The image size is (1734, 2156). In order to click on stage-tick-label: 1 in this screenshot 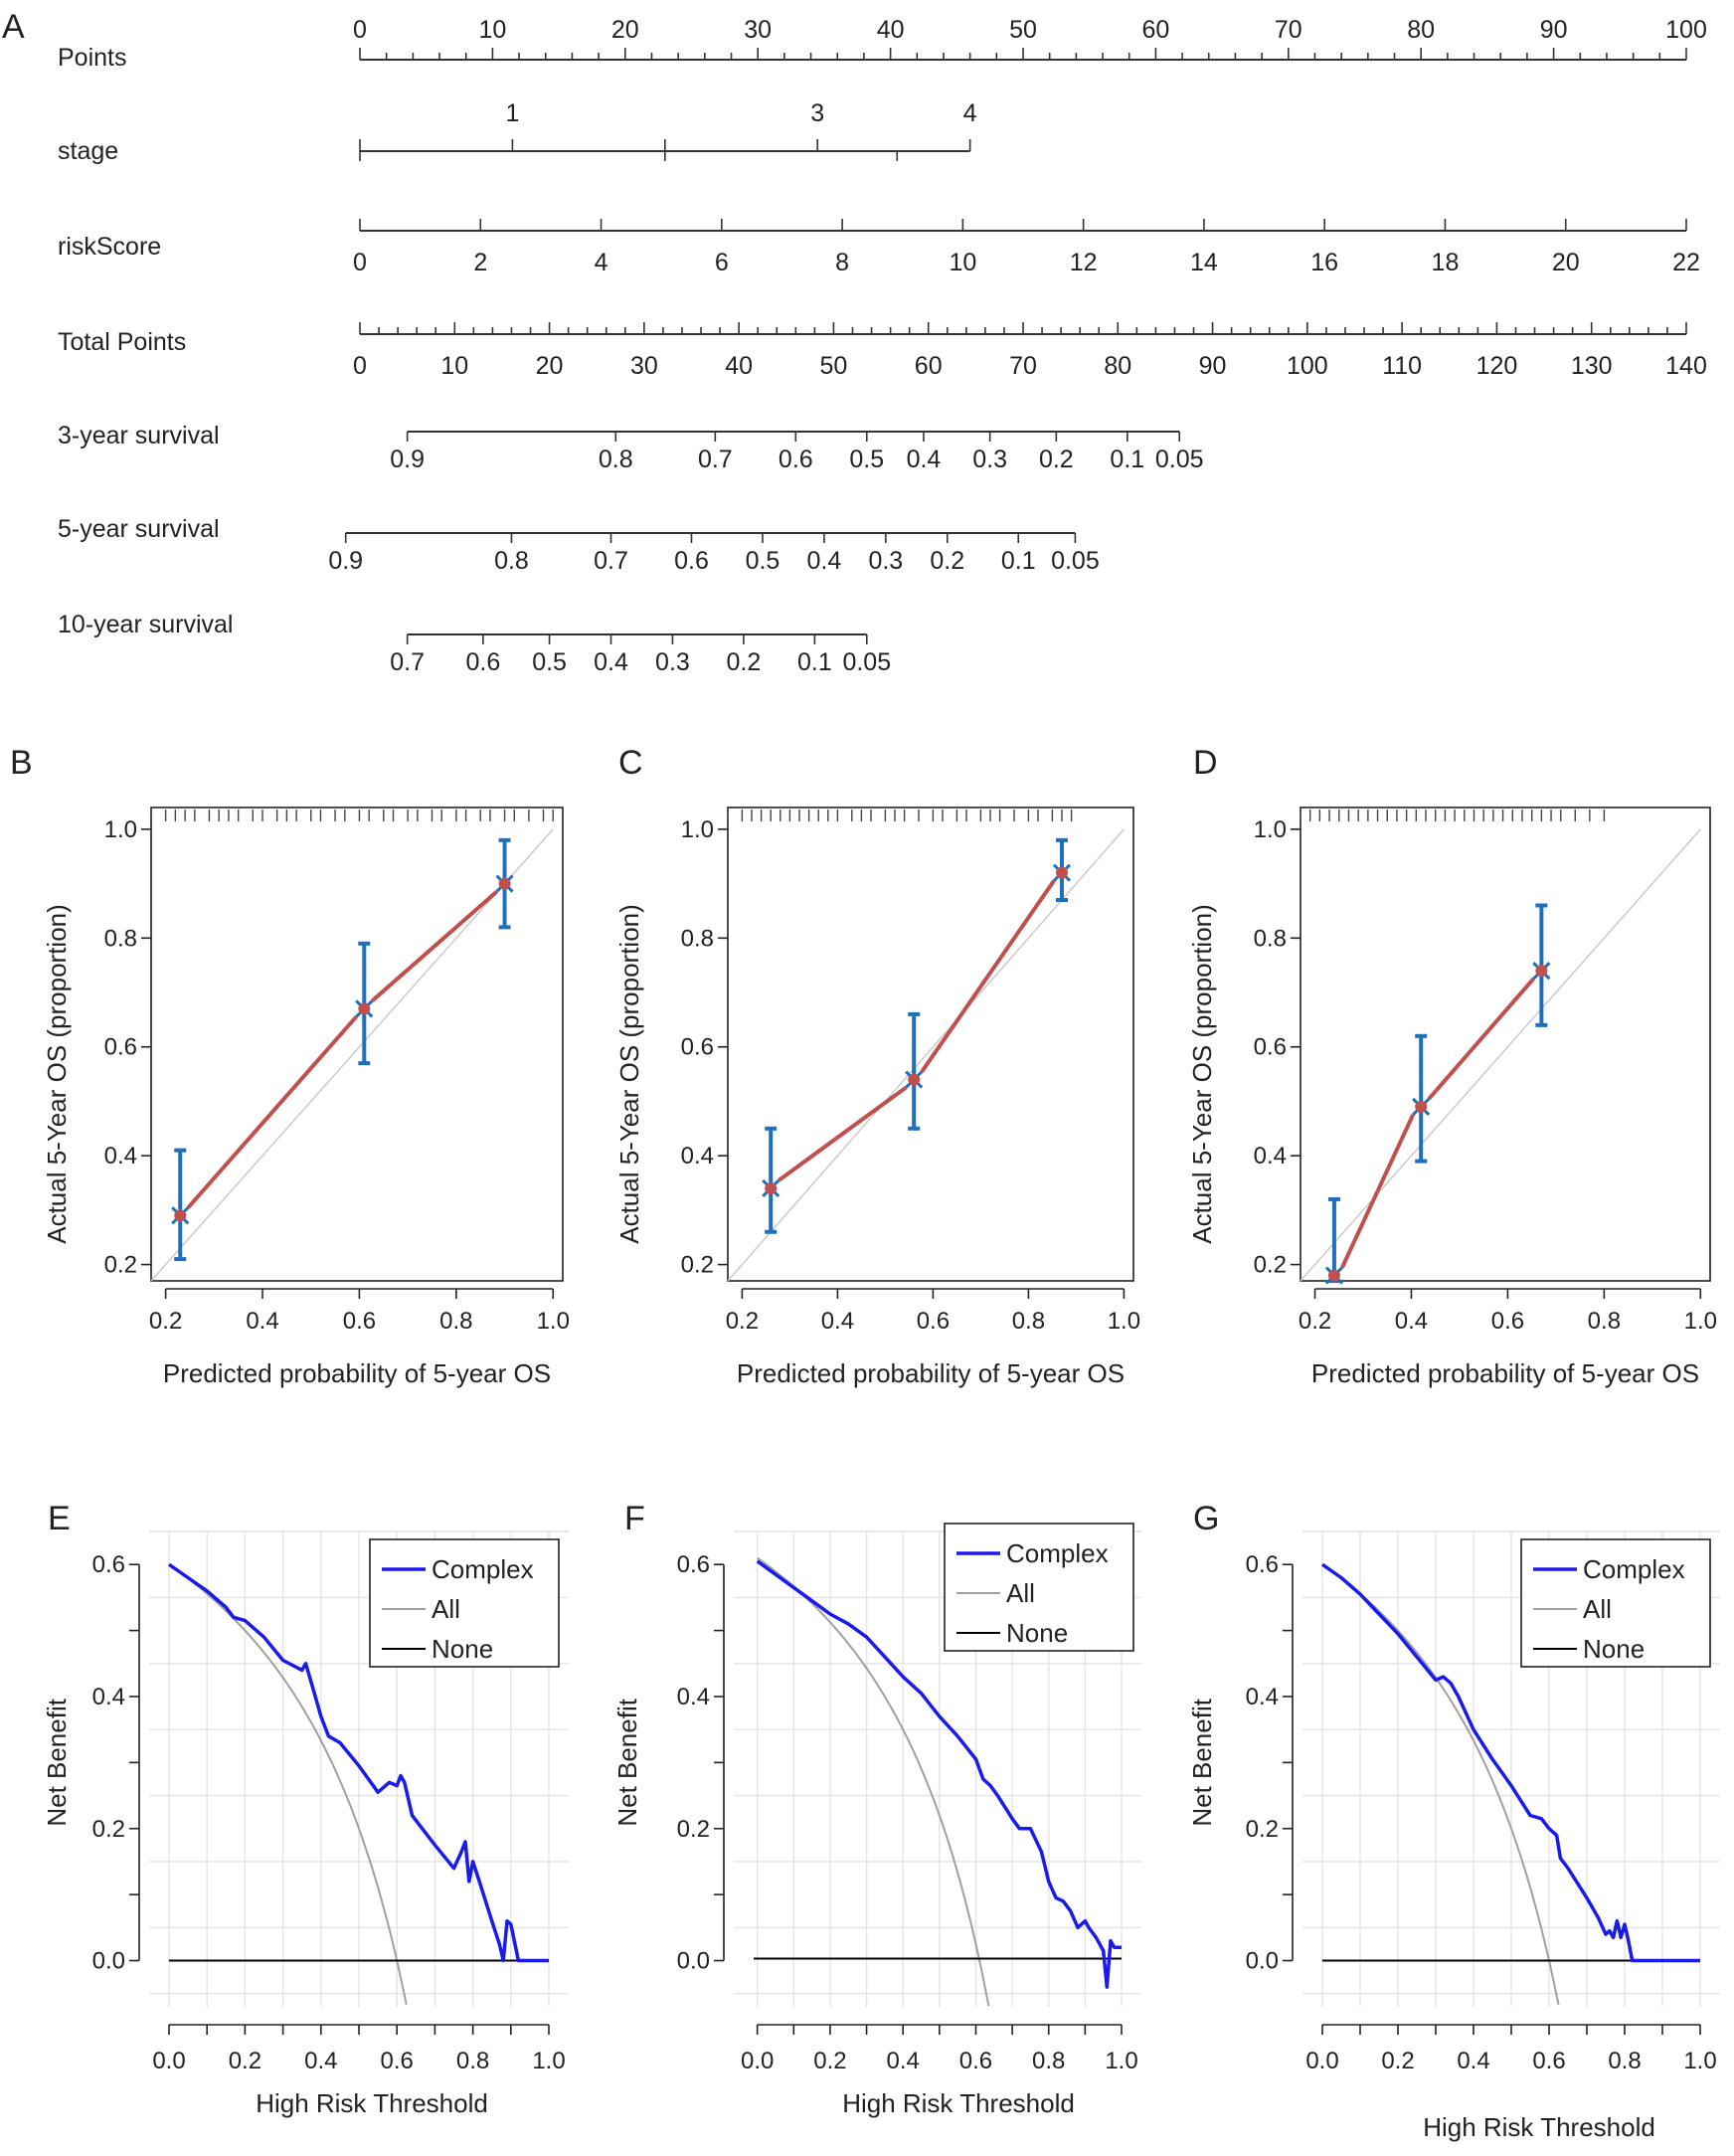, I will do `click(512, 113)`.